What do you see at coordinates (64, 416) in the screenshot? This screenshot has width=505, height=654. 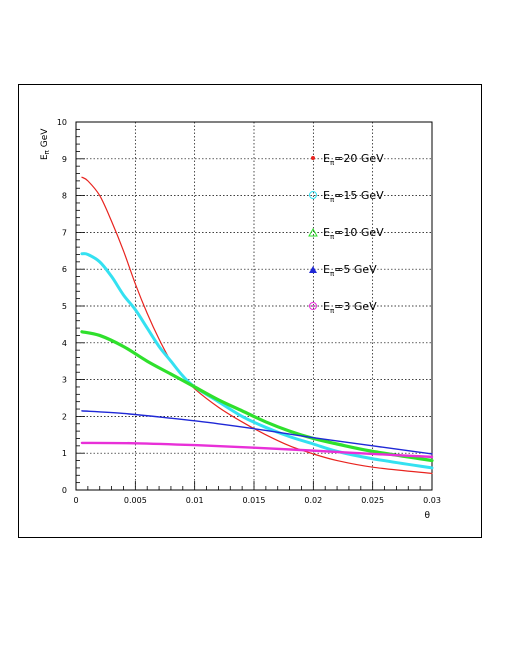 I see `y-tick-label: 2` at bounding box center [64, 416].